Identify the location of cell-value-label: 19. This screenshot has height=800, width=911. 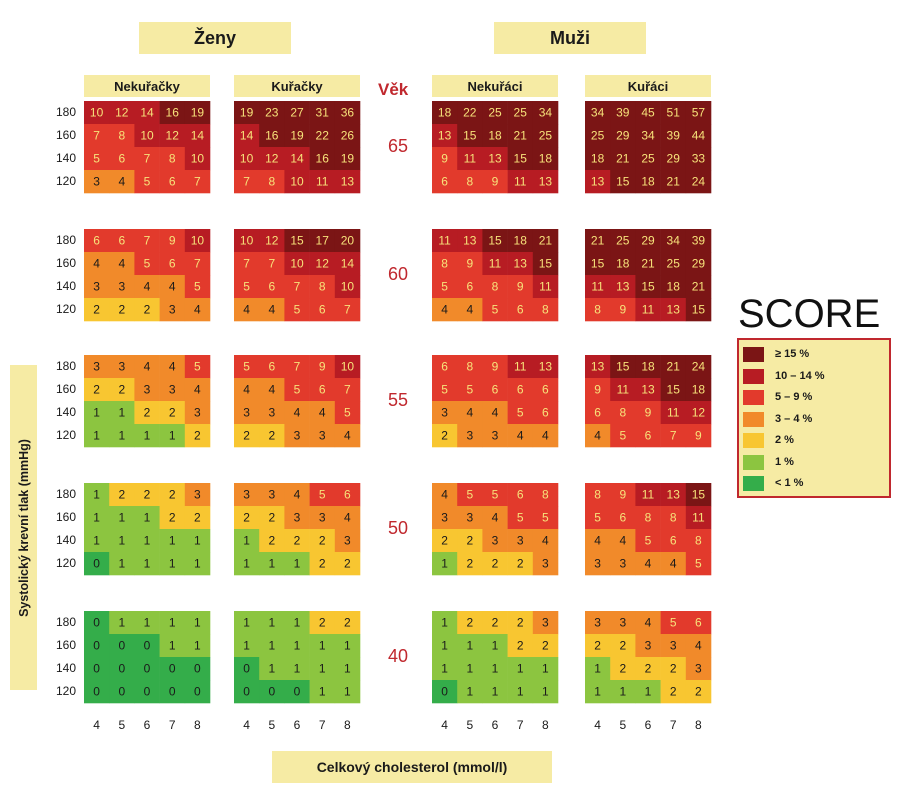
(247, 113).